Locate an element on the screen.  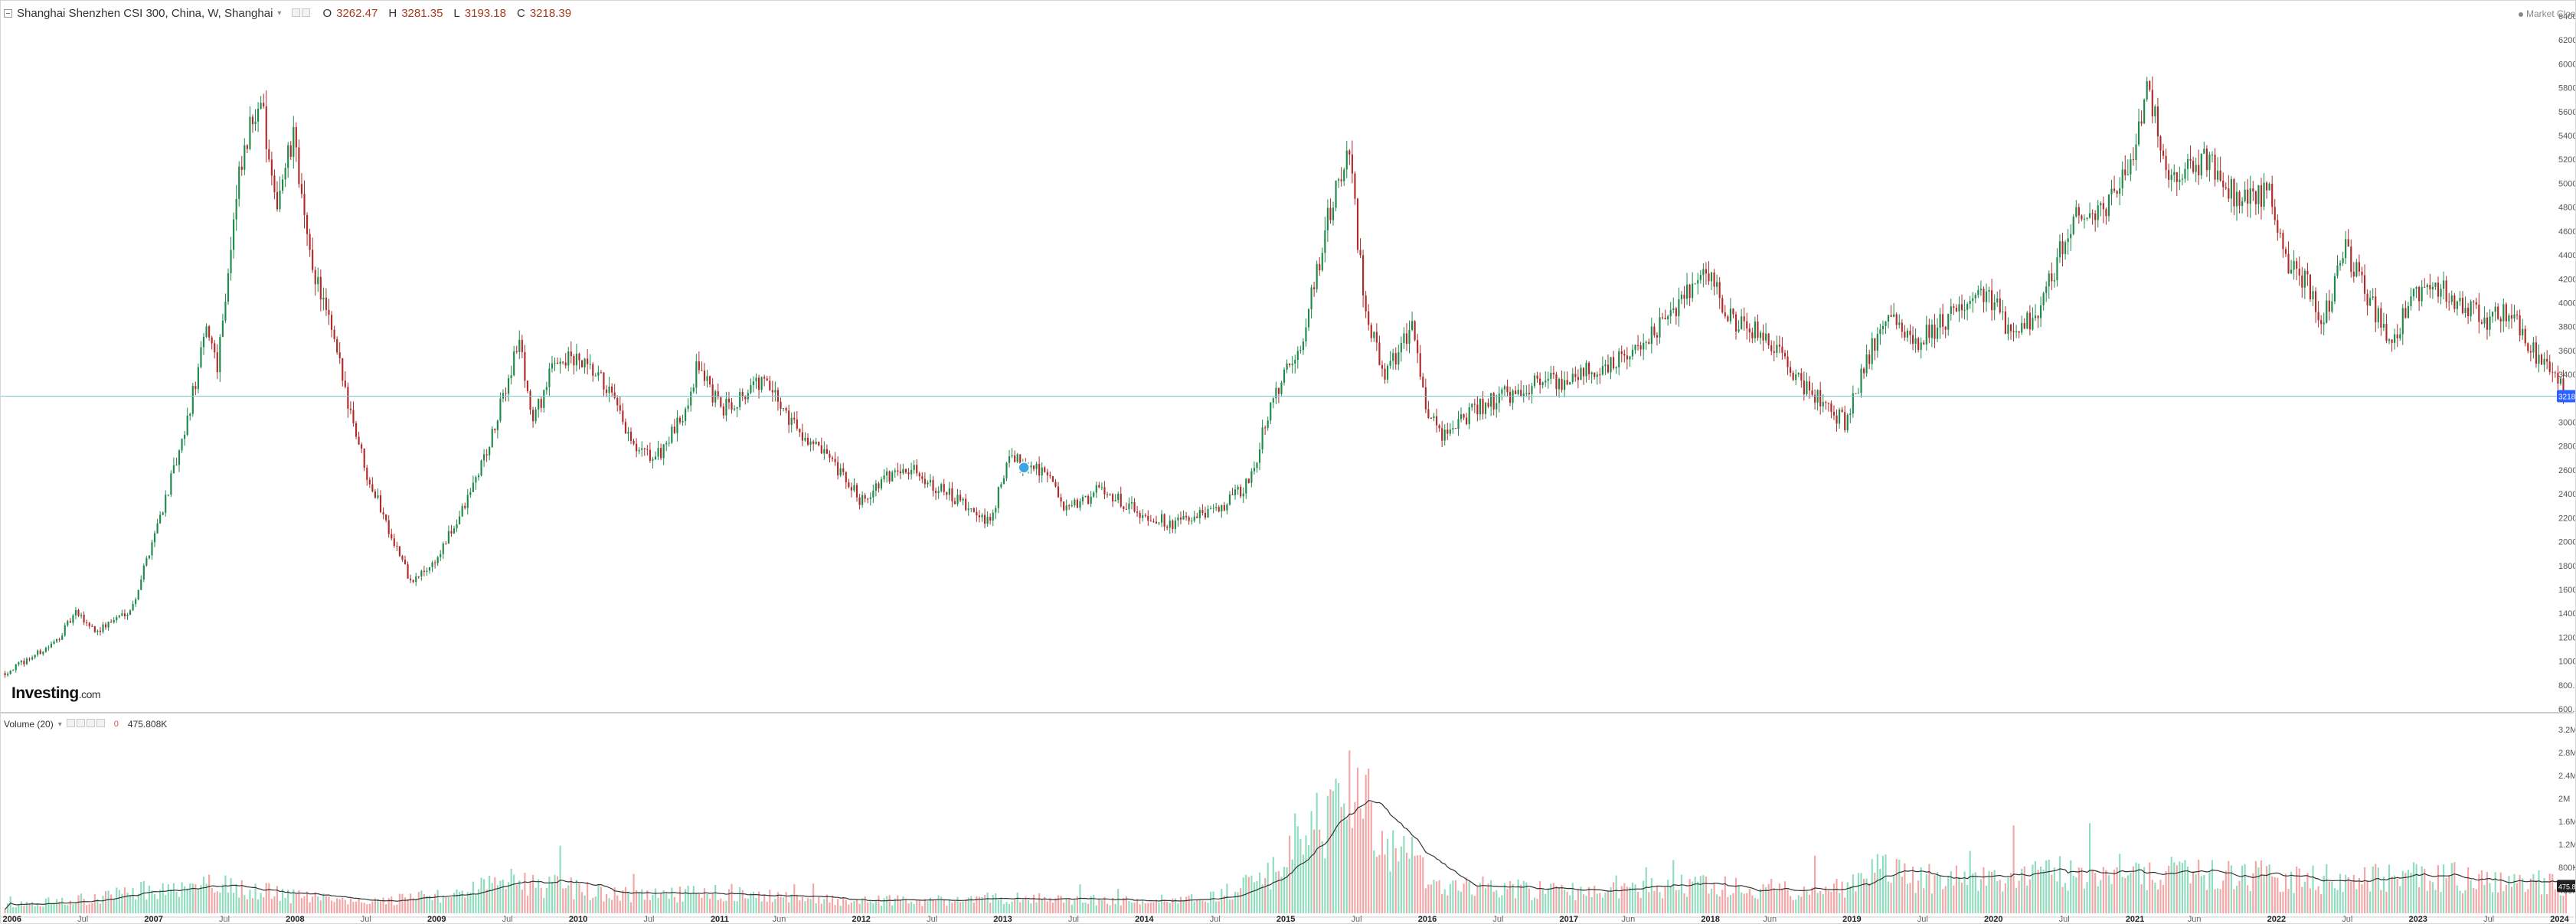
close-pane-icon is located at coordinates (100, 723).